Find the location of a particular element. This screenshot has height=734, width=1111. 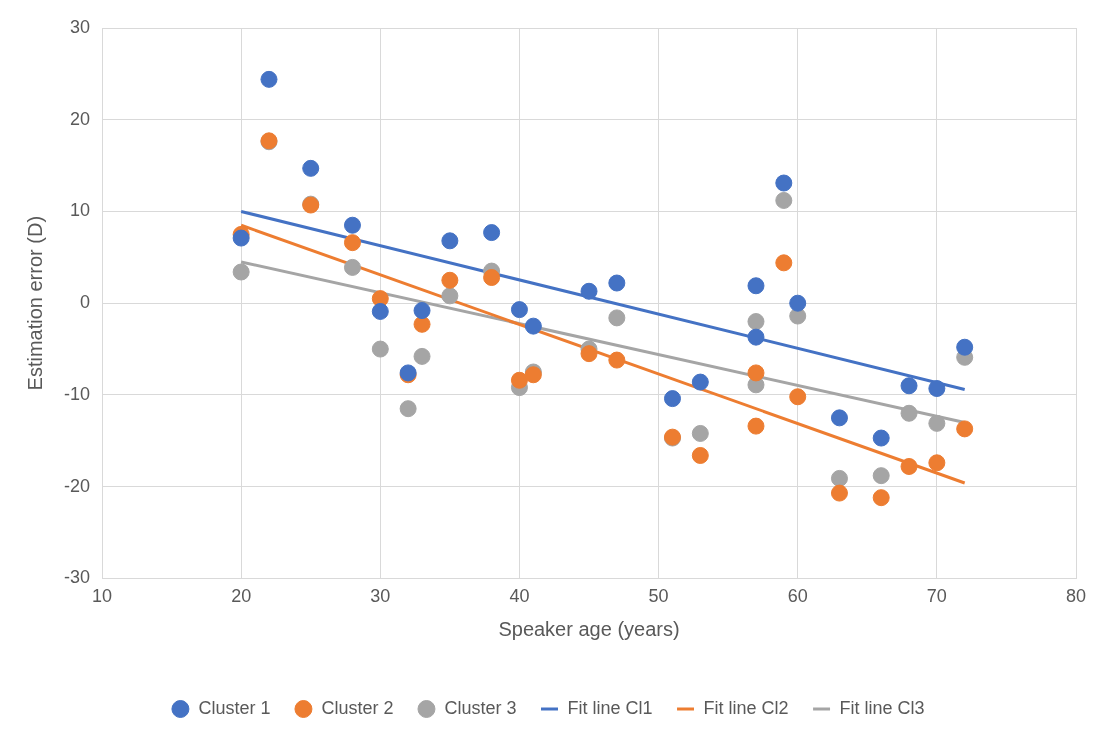

y-tick-label: -20 is located at coordinates (77, 485).